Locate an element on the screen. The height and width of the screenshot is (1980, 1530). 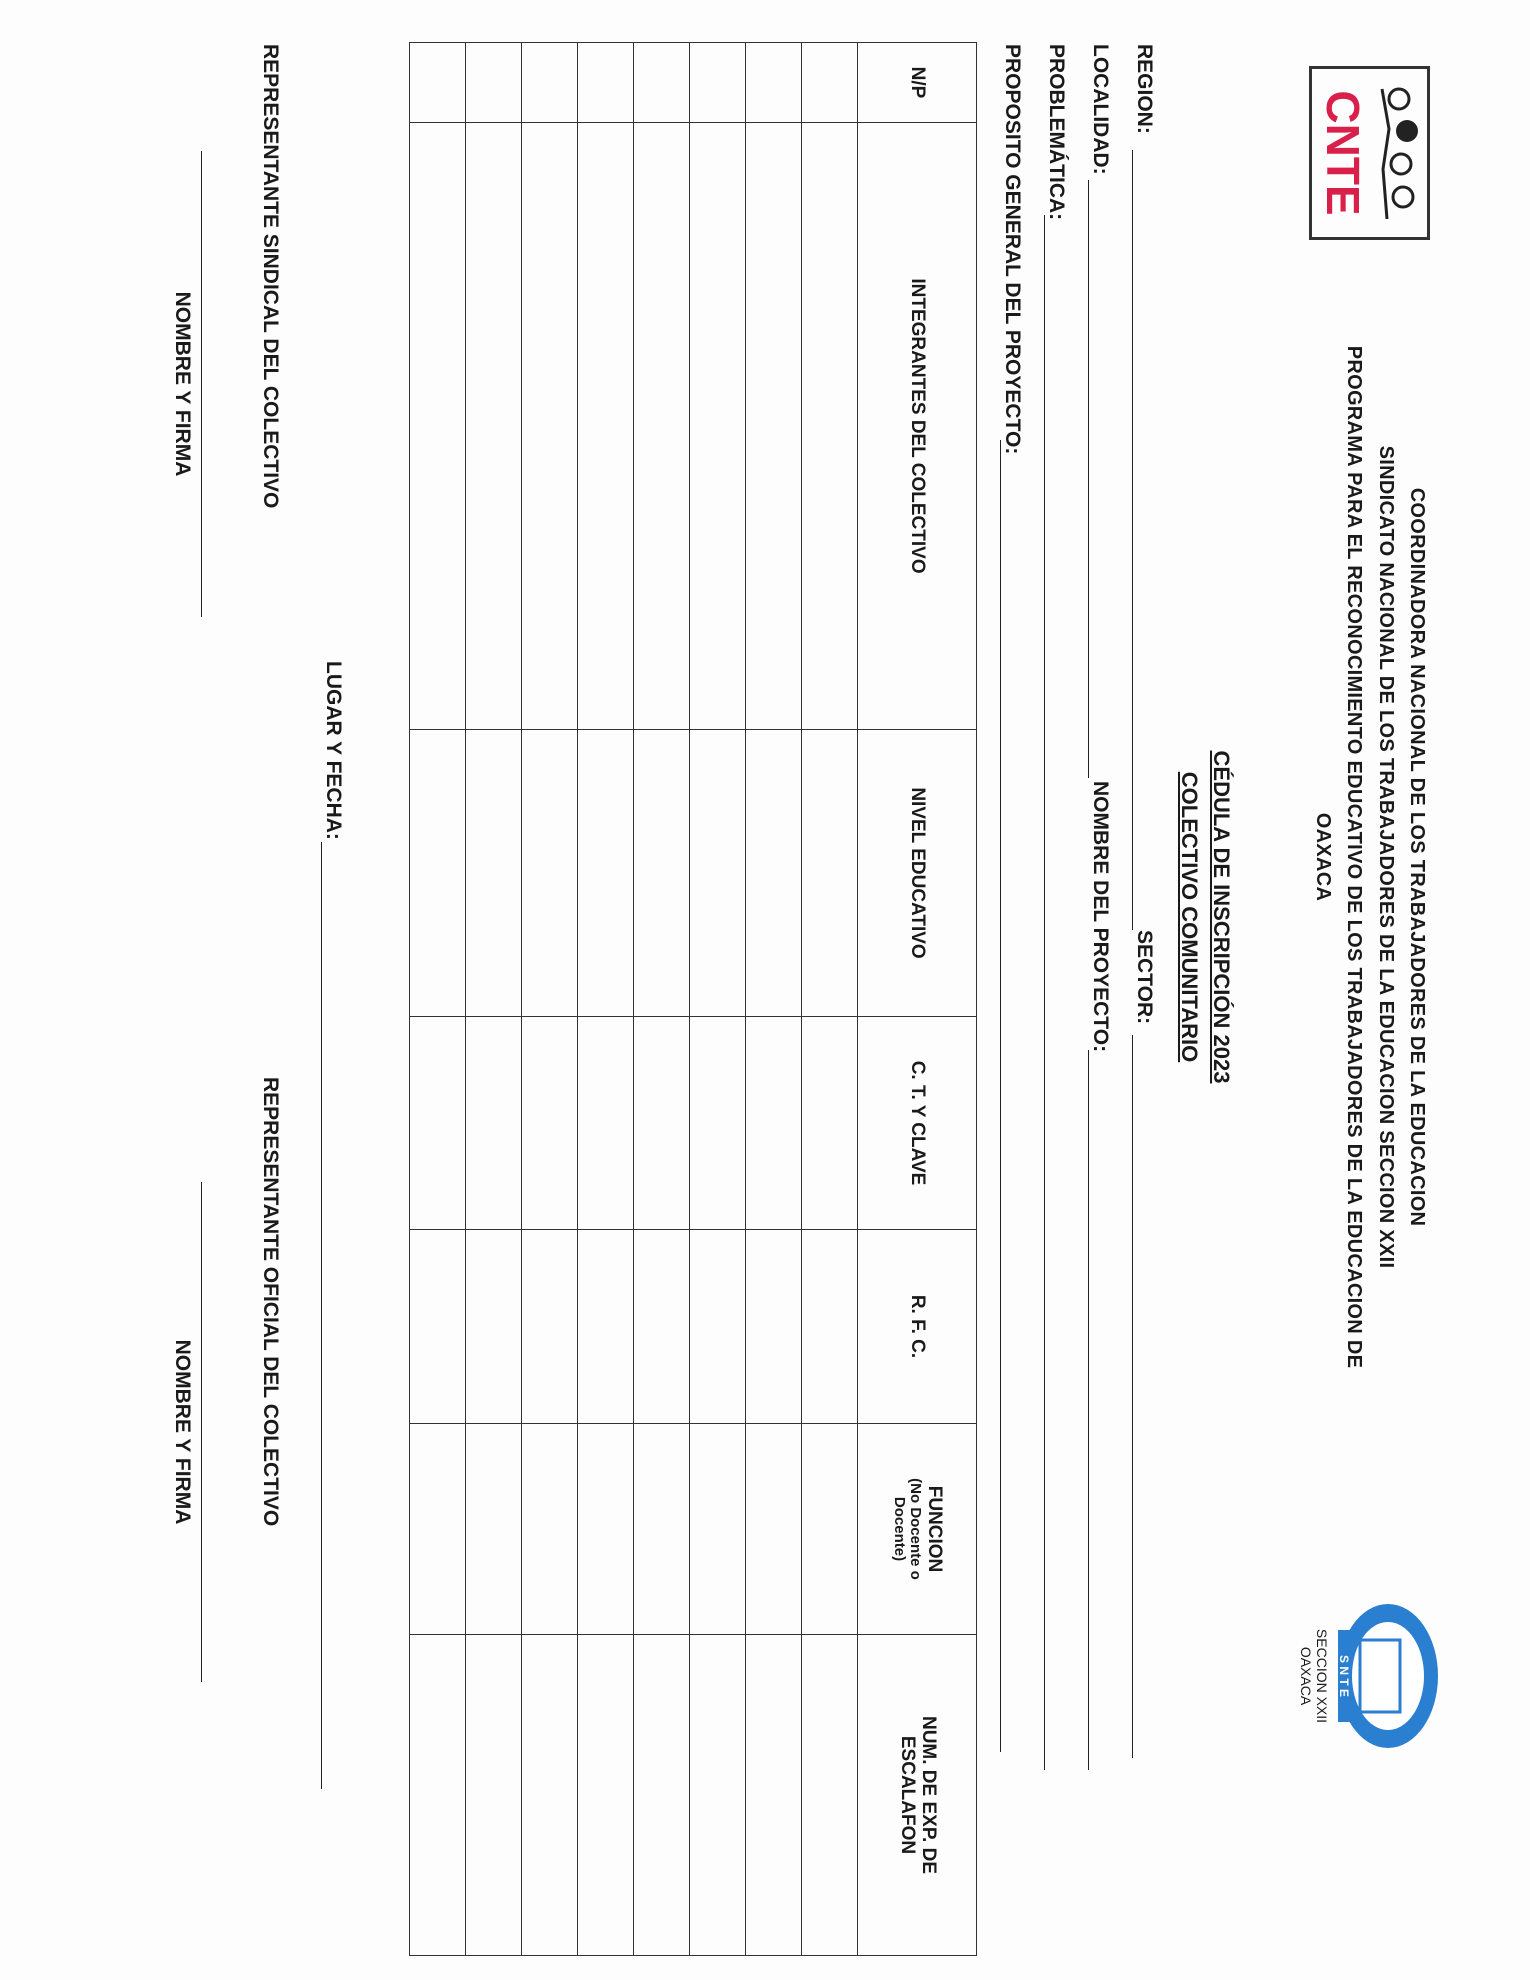
form-subtitle: COLECTIVO COMUNITARIO is located at coordinates (1189, 917).